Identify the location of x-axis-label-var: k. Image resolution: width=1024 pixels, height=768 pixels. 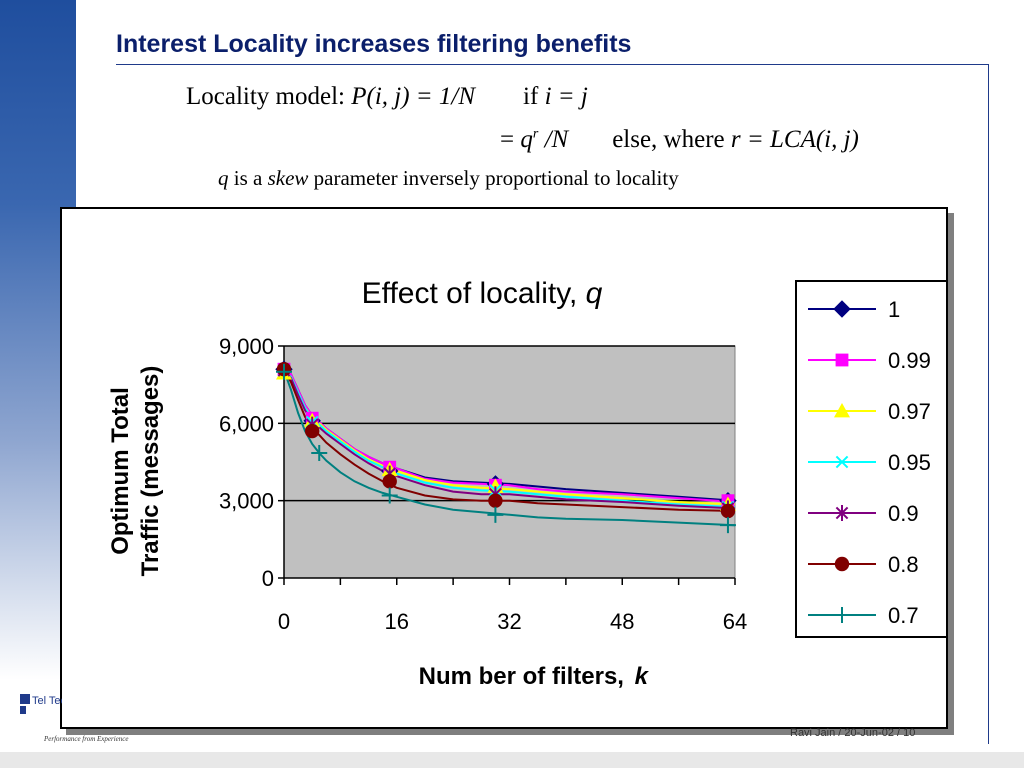
(642, 676).